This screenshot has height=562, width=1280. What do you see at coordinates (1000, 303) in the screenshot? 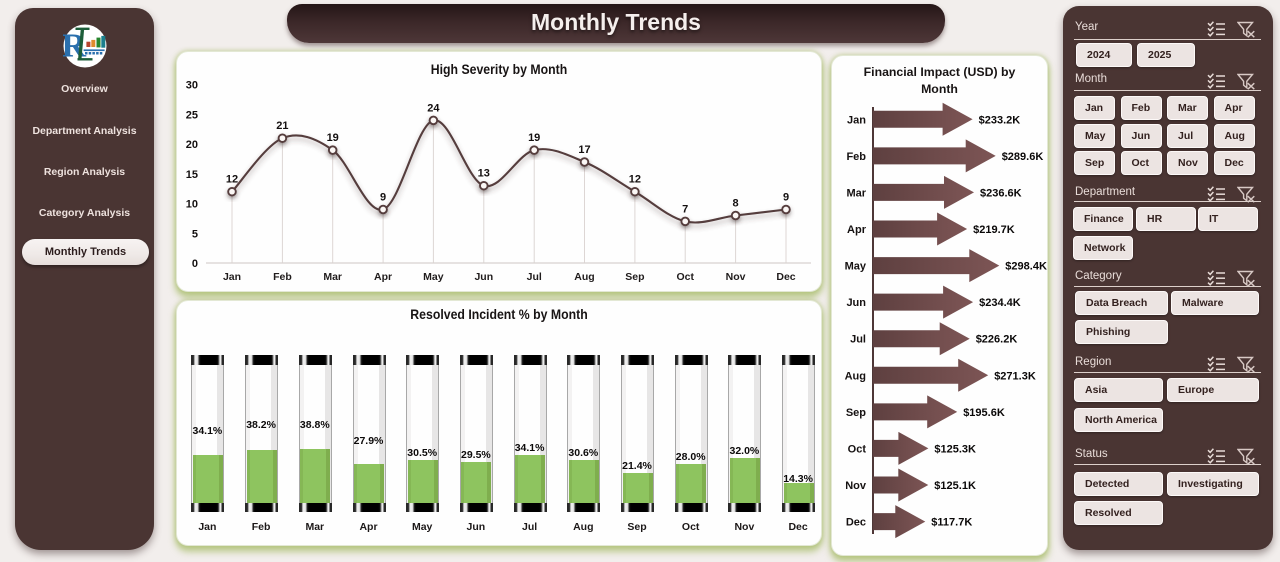
I see `svg-text: $234.4K` at bounding box center [1000, 303].